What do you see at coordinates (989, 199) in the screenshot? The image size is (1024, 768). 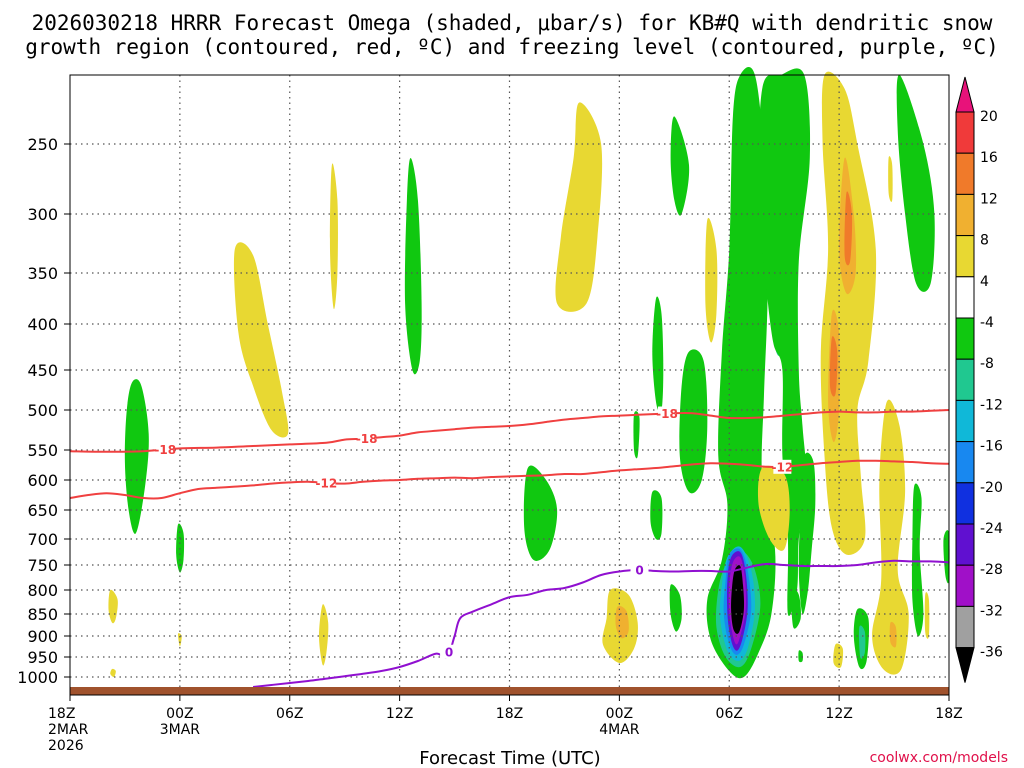 I see `colorbar-label-12: 12` at bounding box center [989, 199].